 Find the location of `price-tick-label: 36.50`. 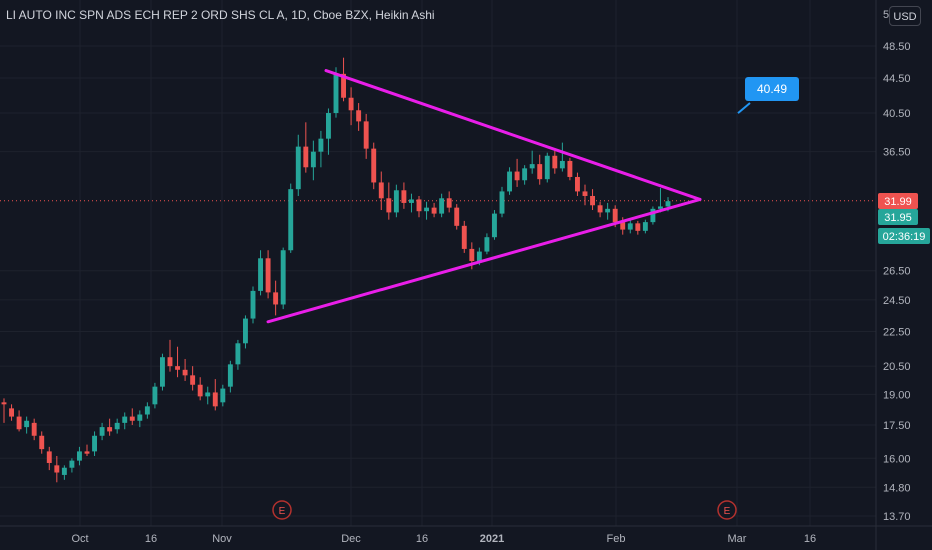

price-tick-label: 36.50 is located at coordinates (897, 153).